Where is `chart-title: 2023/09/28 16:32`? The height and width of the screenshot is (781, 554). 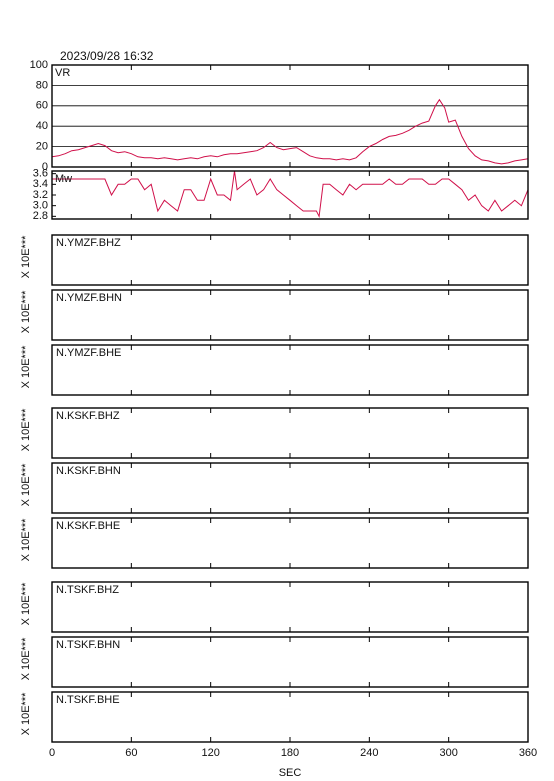 chart-title: 2023/09/28 16:32 is located at coordinates (107, 56).